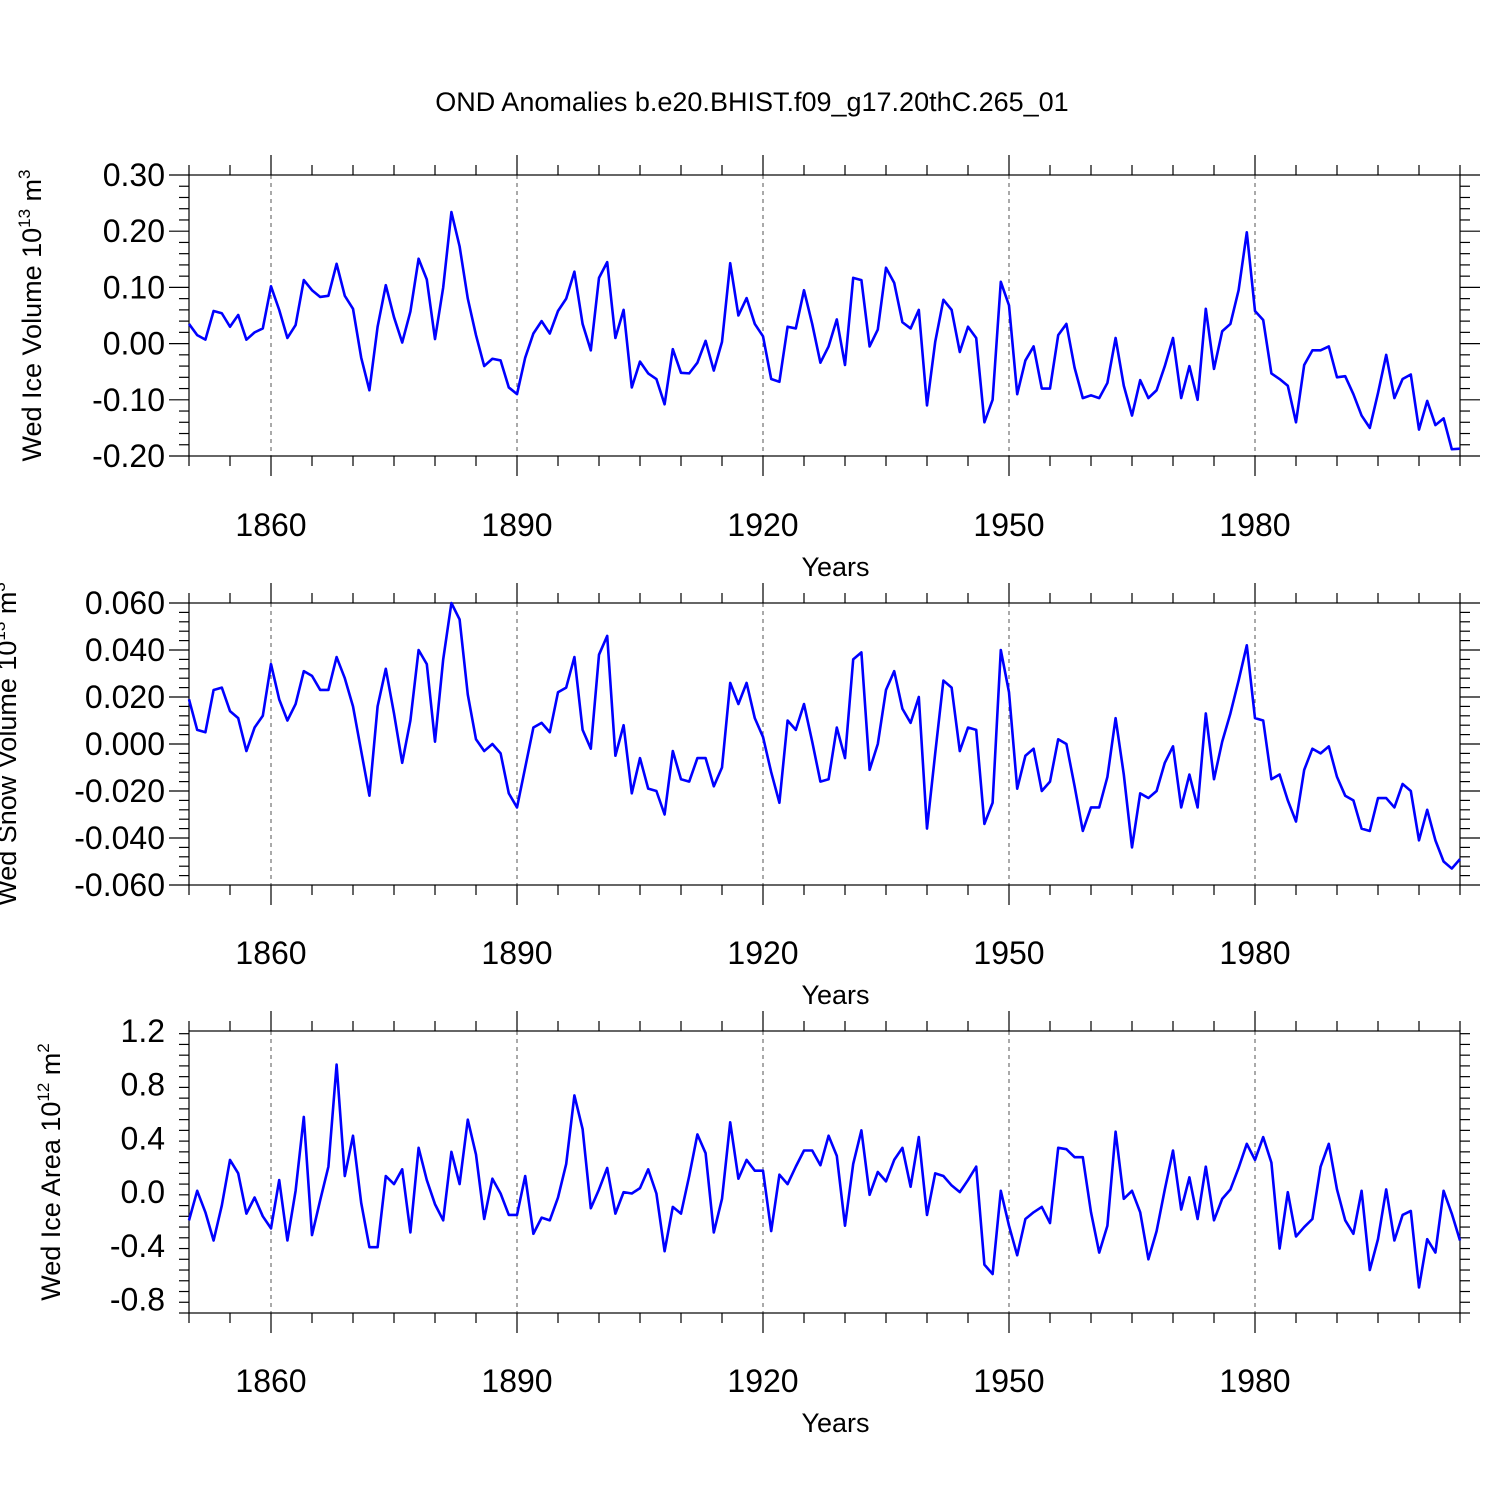 The height and width of the screenshot is (1500, 1500). What do you see at coordinates (516, 525) in the screenshot?
I see `ice-volume-x-tick-label: 1890` at bounding box center [516, 525].